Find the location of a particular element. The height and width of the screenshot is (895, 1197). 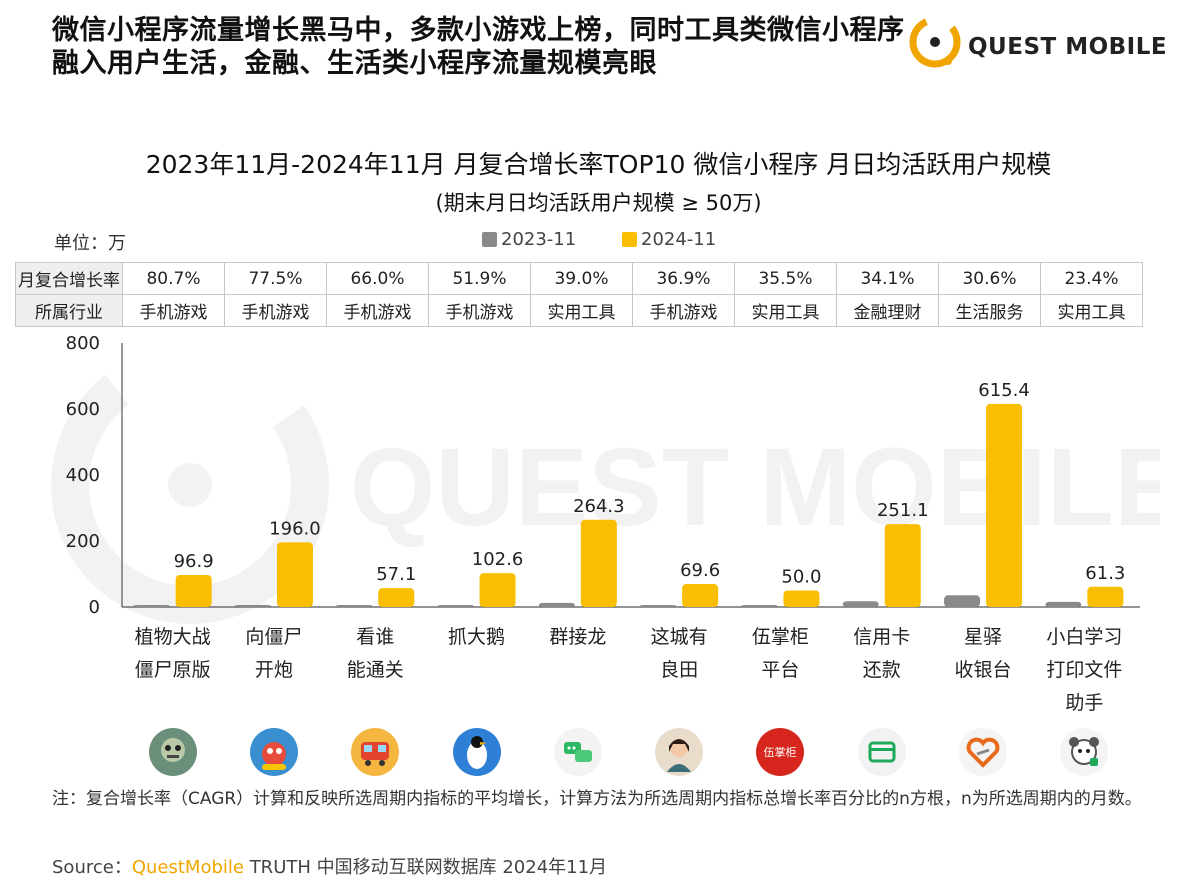

zombie-icon is located at coordinates (172, 752).